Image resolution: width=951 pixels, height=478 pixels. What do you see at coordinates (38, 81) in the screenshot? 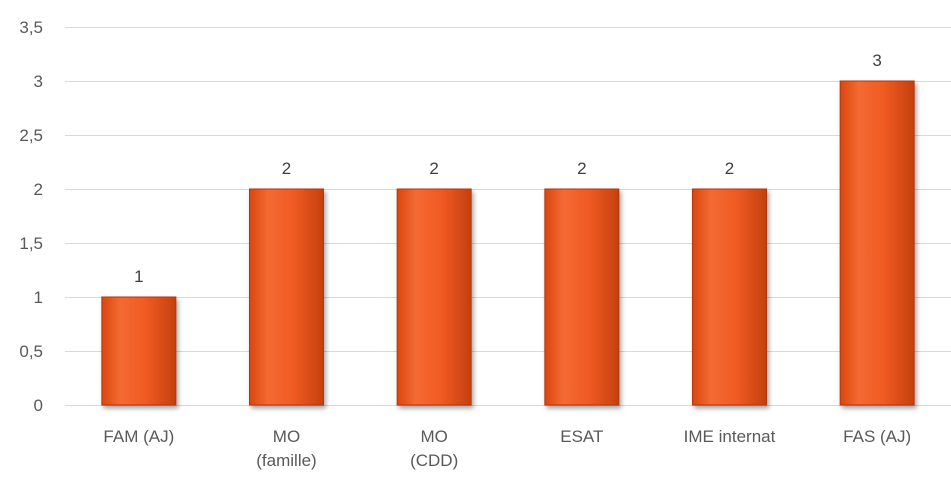
I see `y-tick-label: 3` at bounding box center [38, 81].